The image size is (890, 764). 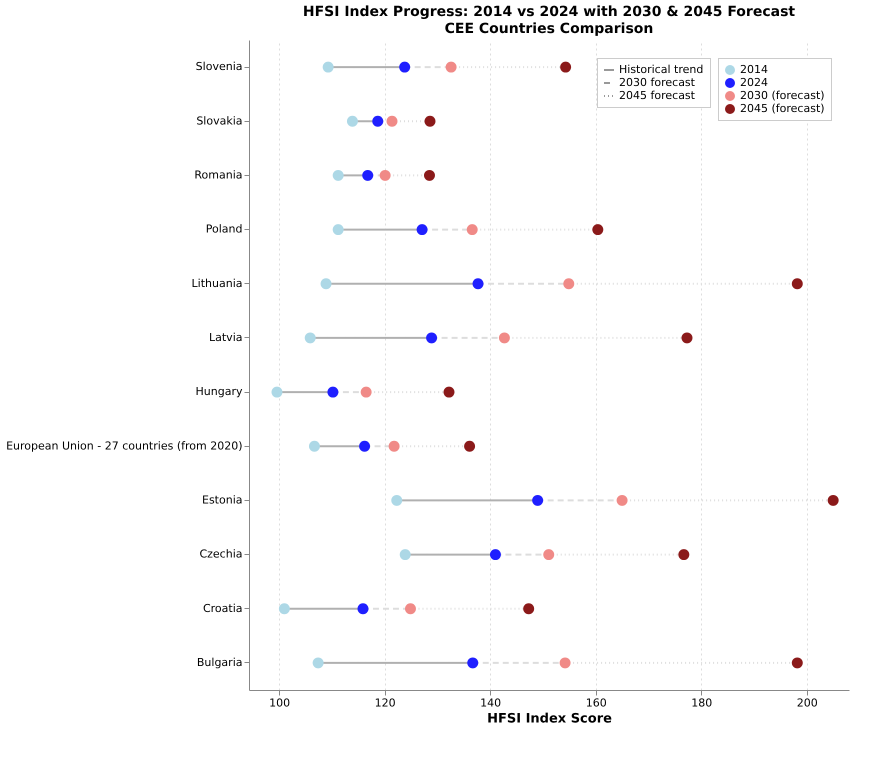 What do you see at coordinates (385, 703) in the screenshot?
I see `x-tick-label: 120` at bounding box center [385, 703].